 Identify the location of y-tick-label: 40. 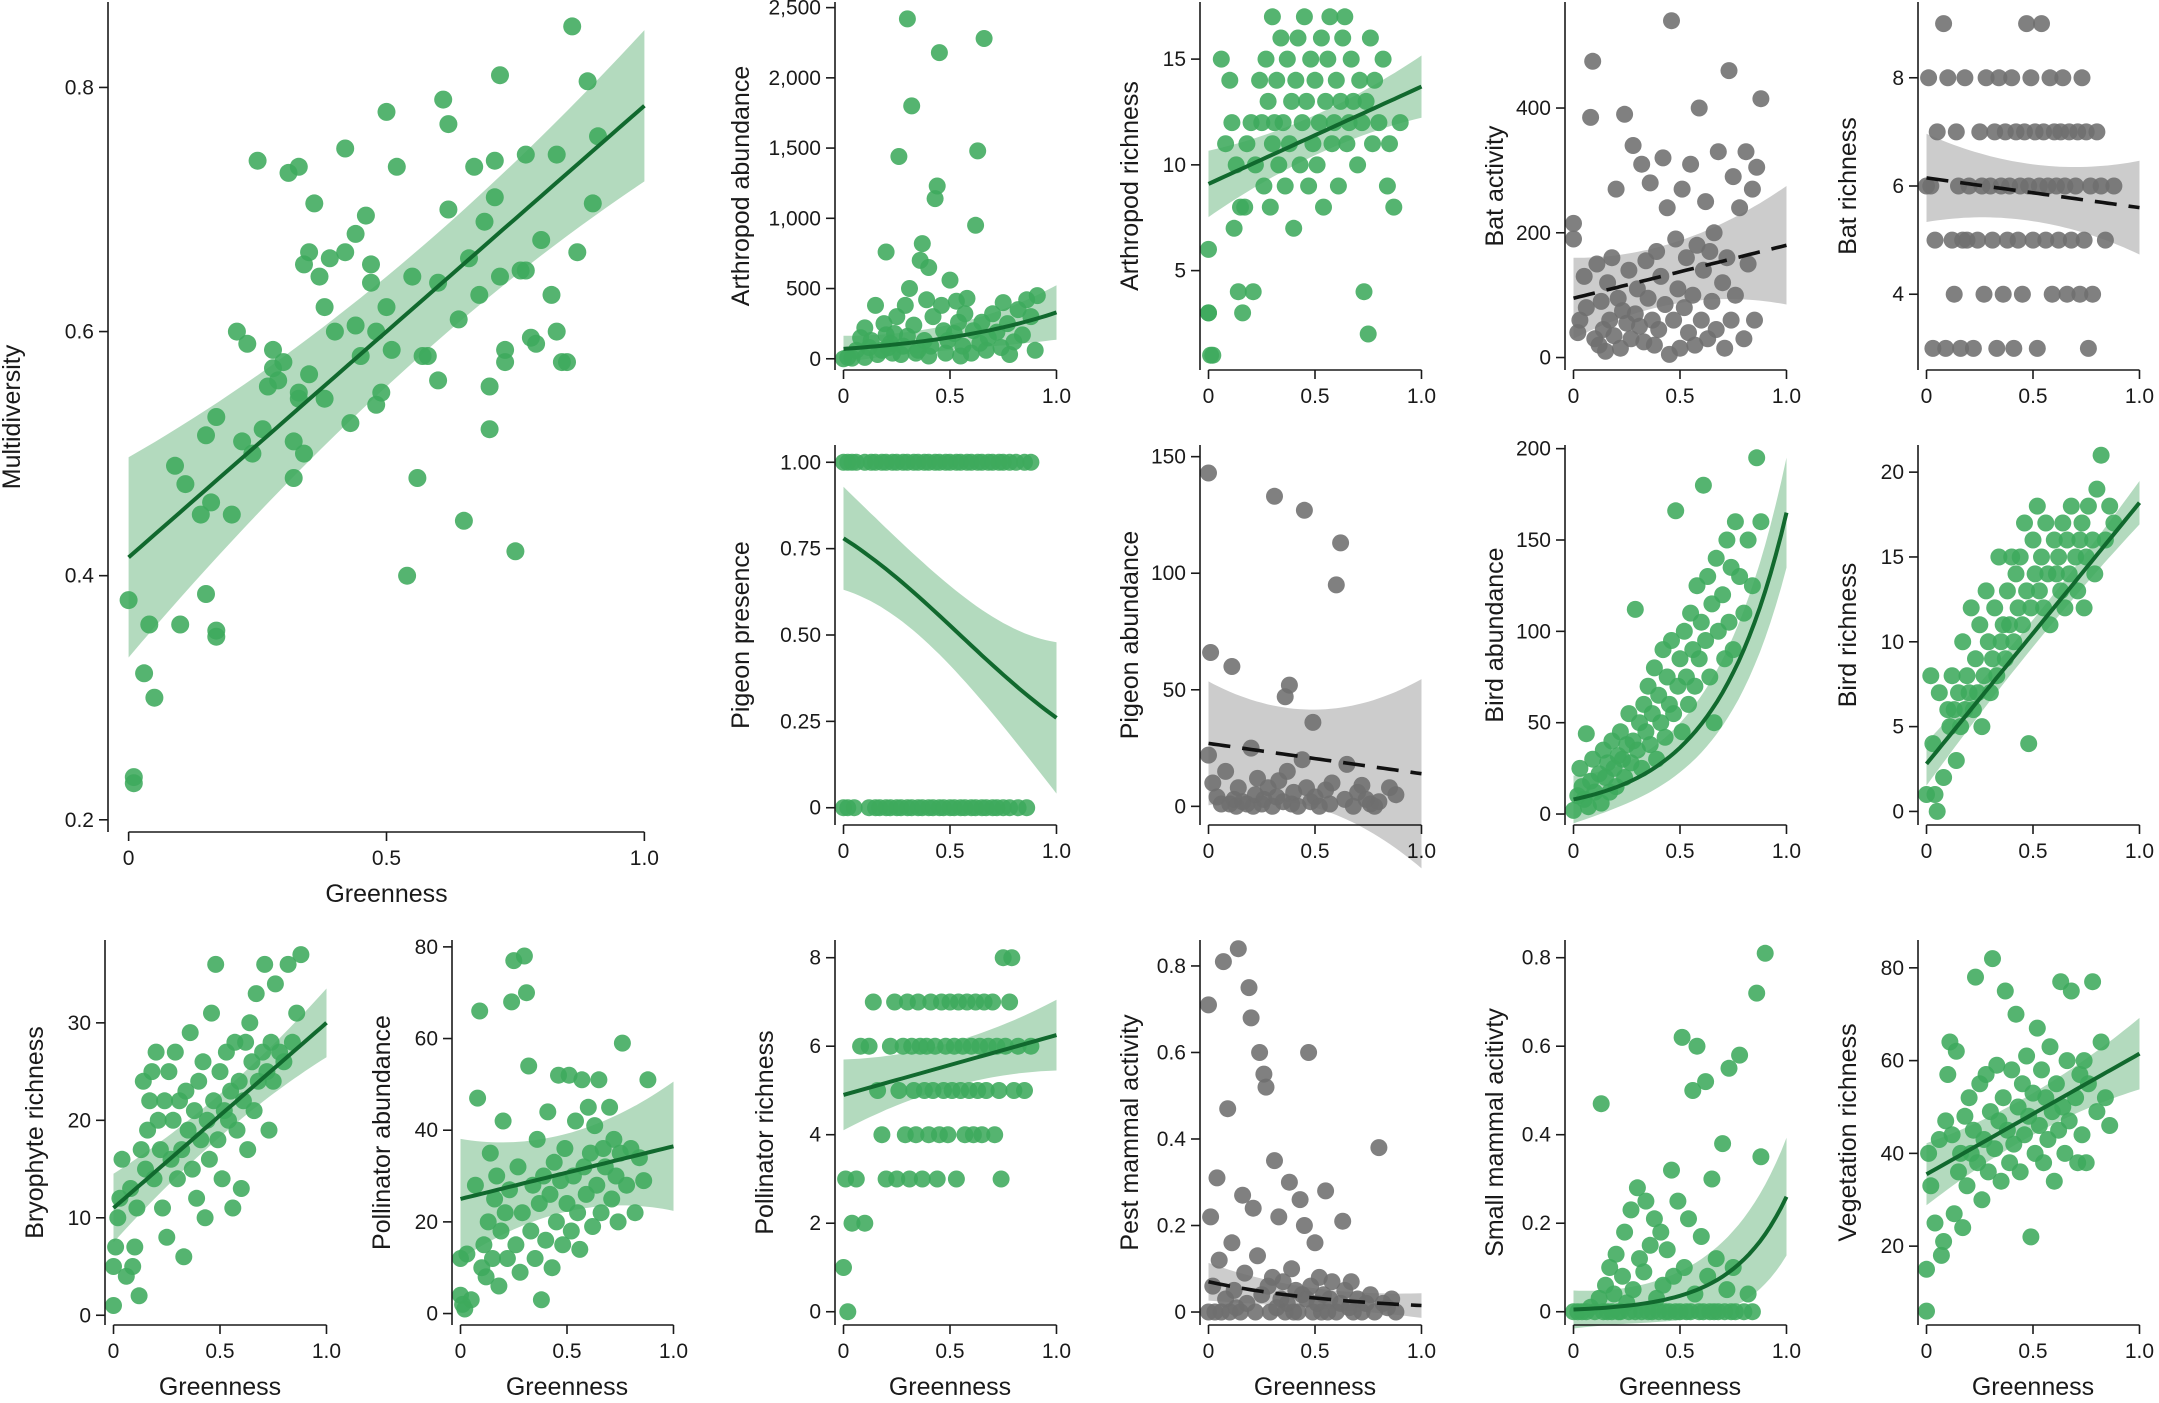
(1892, 1153).